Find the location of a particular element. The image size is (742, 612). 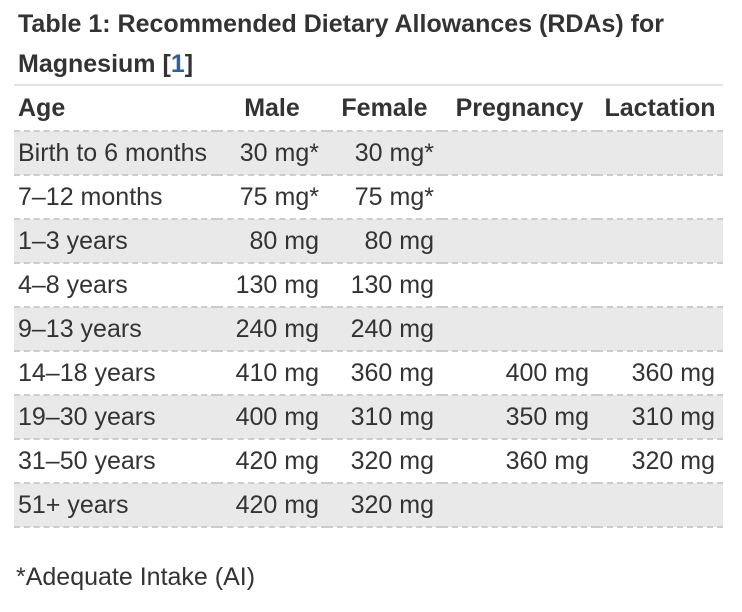

column-header-pregnancy: Pregnancy is located at coordinates (519, 108).